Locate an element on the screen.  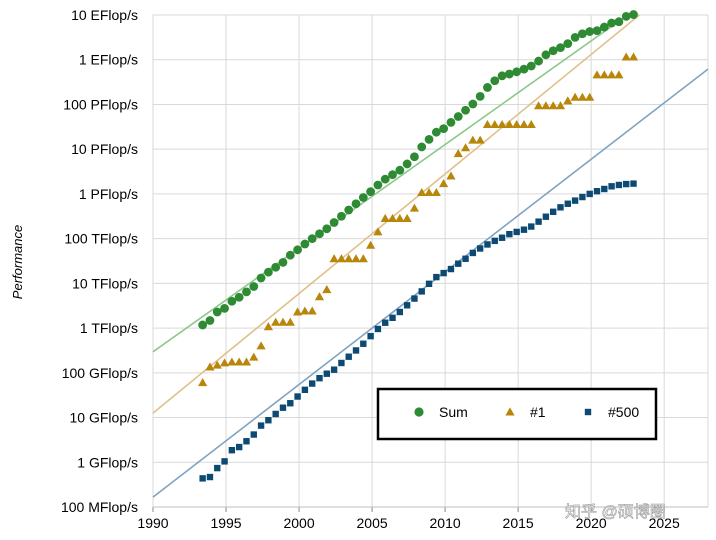
y-tick-label: 10 TFlop/s is located at coordinates (105, 283).